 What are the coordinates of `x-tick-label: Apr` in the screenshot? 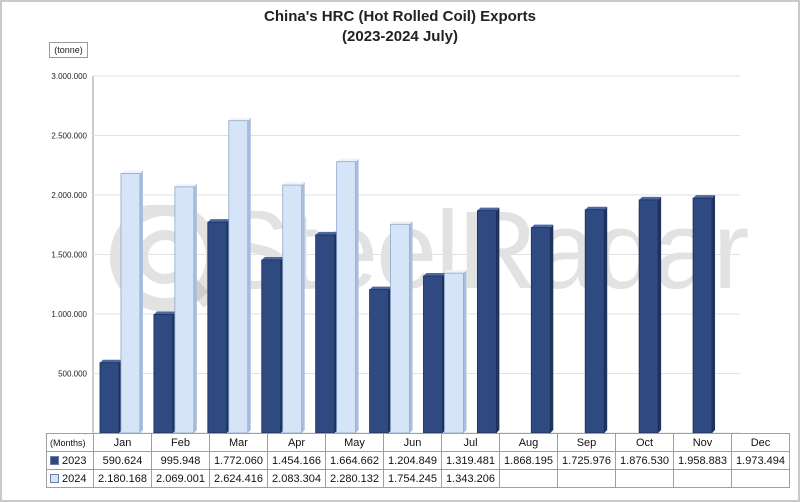 It's located at (296, 442).